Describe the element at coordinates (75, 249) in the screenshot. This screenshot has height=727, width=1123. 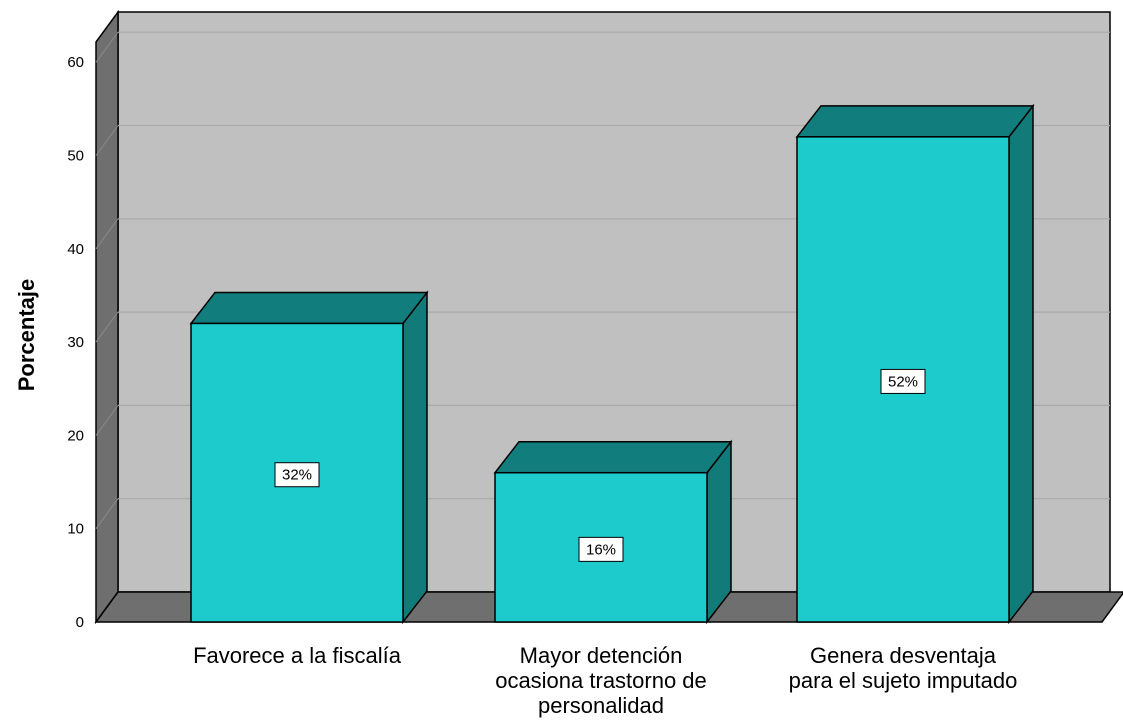
I see `y-tick-label: 40` at that location.